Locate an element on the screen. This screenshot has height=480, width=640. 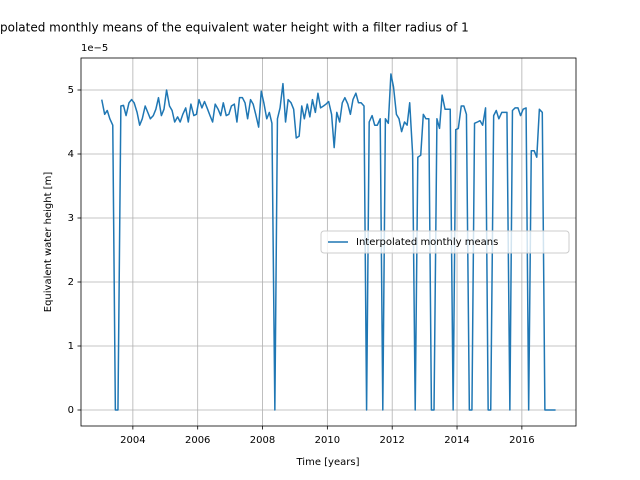
x-tick-label: 2014 is located at coordinates (456, 440).